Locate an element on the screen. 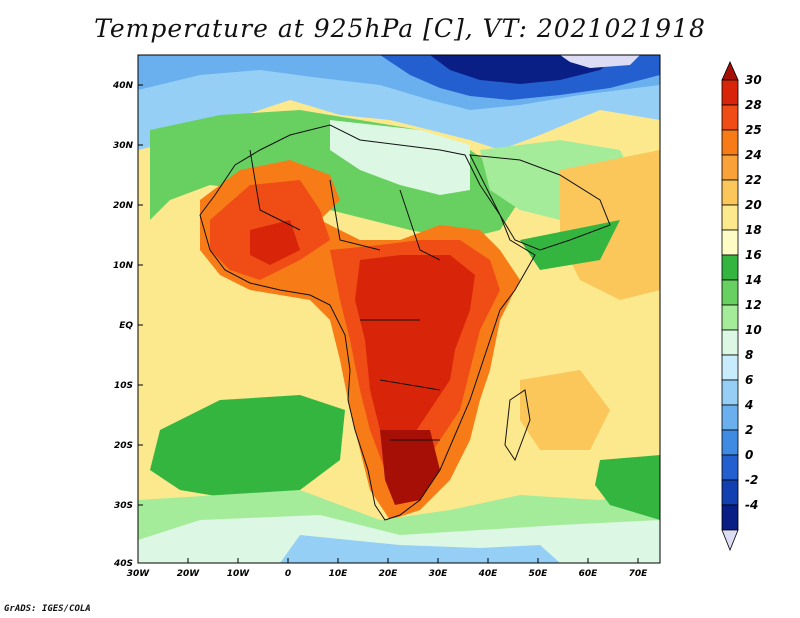 This screenshot has height=618, width=800. colorbar-label: 28 is located at coordinates (753, 105).